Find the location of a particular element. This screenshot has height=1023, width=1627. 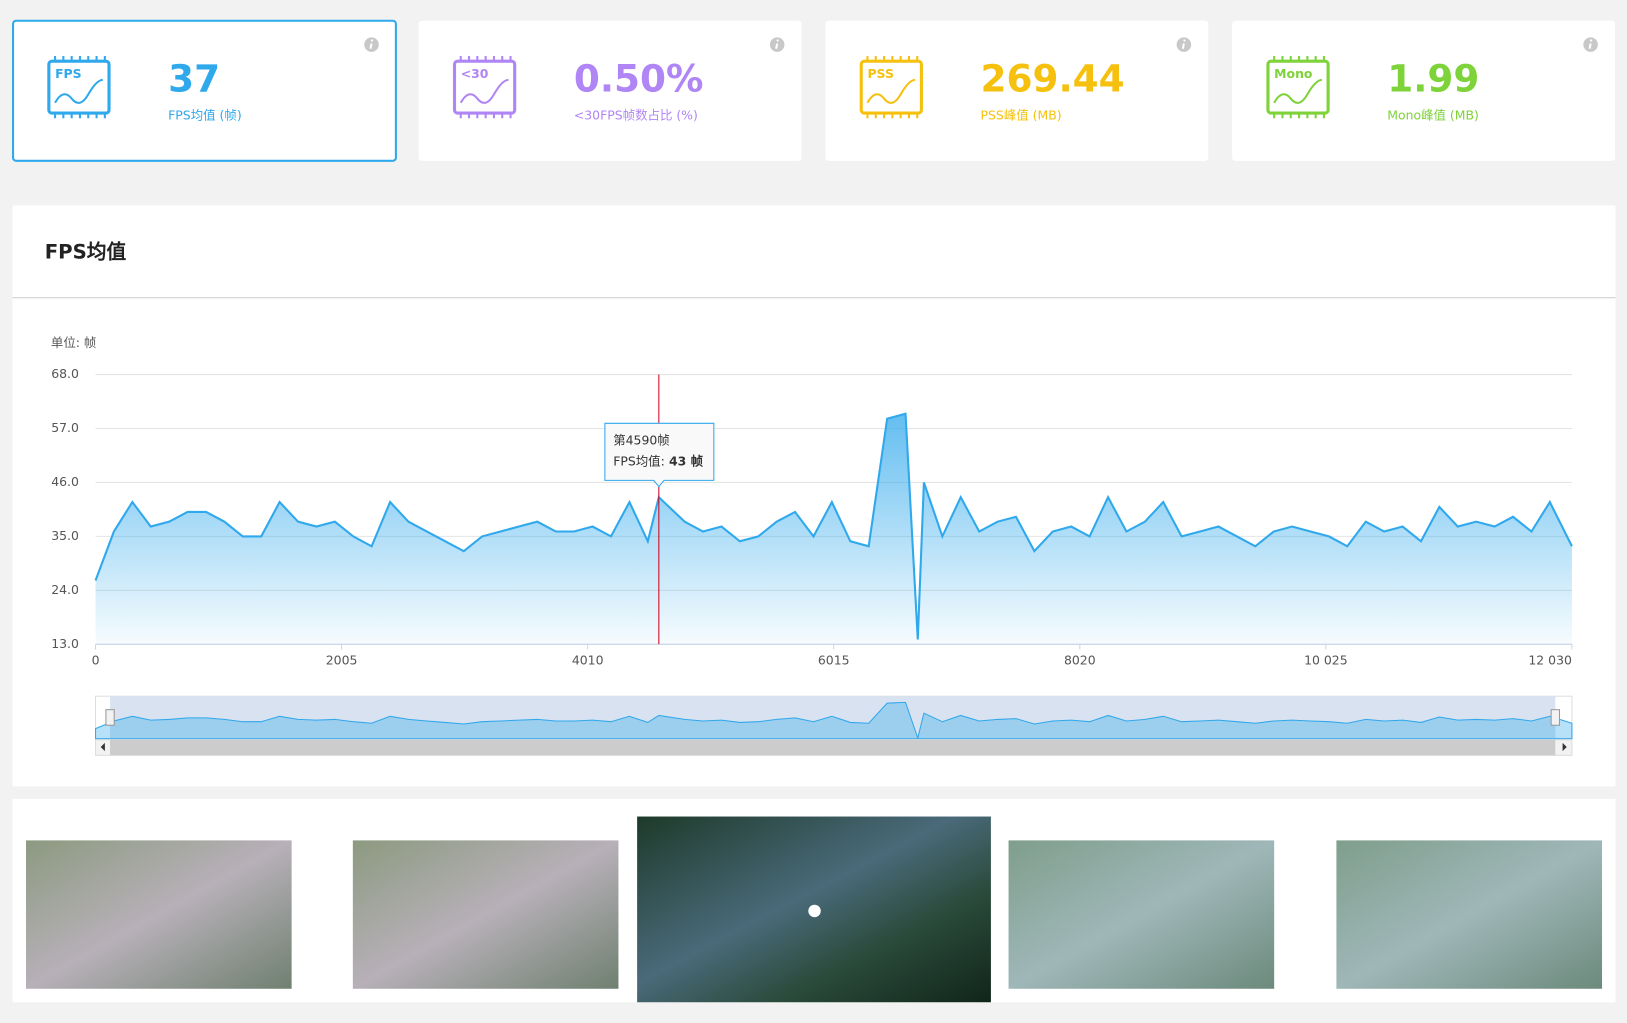

navigator-area is located at coordinates (834, 720).